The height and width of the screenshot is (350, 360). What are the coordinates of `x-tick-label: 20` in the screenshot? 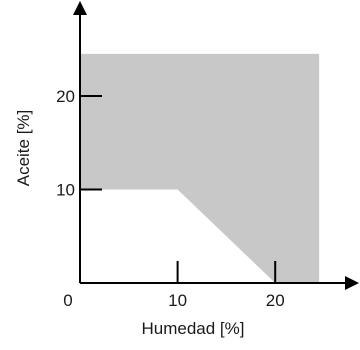 It's located at (275, 300).